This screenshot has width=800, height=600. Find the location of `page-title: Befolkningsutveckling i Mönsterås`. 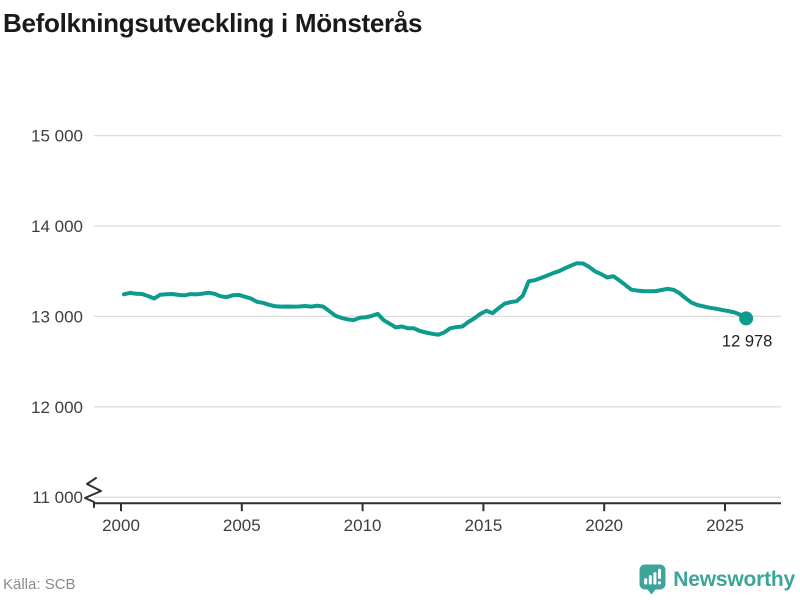

page-title: Befolkningsutveckling i Mönsterås is located at coordinates (213, 23).